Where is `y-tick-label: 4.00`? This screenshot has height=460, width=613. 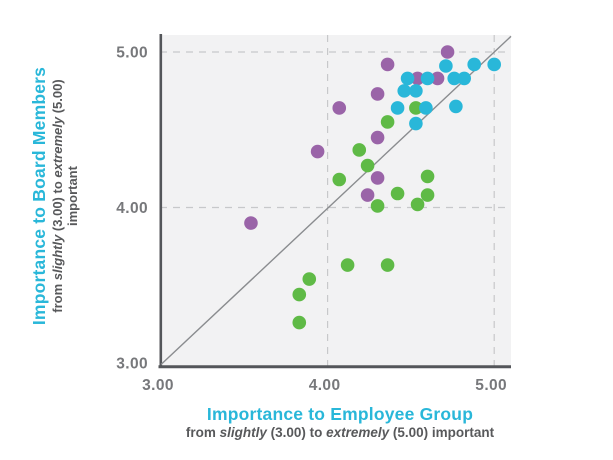
y-tick-label: 4.00 is located at coordinates (132, 208).